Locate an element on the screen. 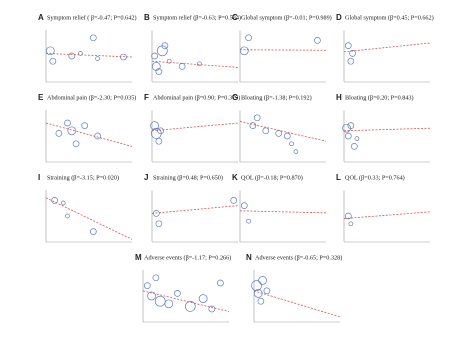 The image size is (474, 341). panel-title: Straining (β=-3.15; P=0.020) is located at coordinates (83, 177).